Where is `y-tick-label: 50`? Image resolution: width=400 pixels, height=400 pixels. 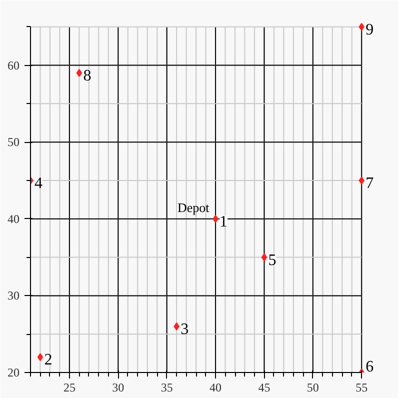
y-tick-label: 50 is located at coordinates (14, 142).